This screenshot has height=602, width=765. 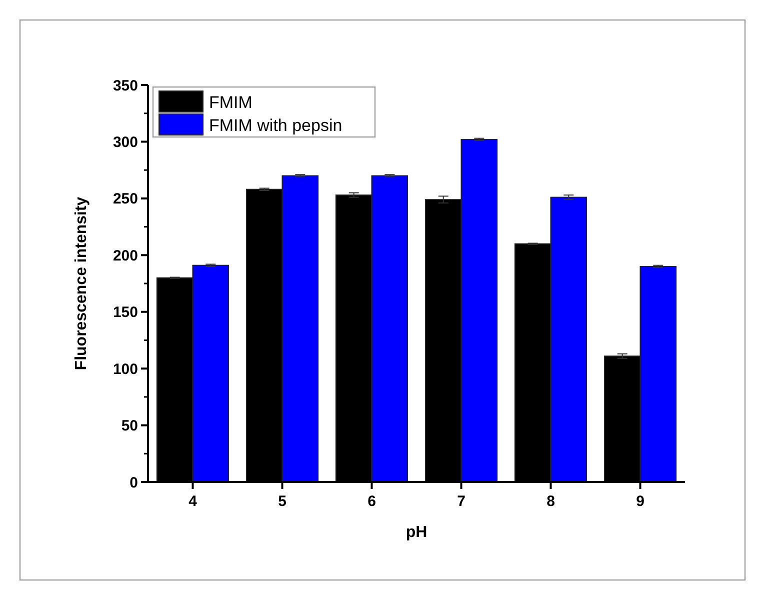 I want to click on x-tick-label: 4, so click(x=193, y=501).